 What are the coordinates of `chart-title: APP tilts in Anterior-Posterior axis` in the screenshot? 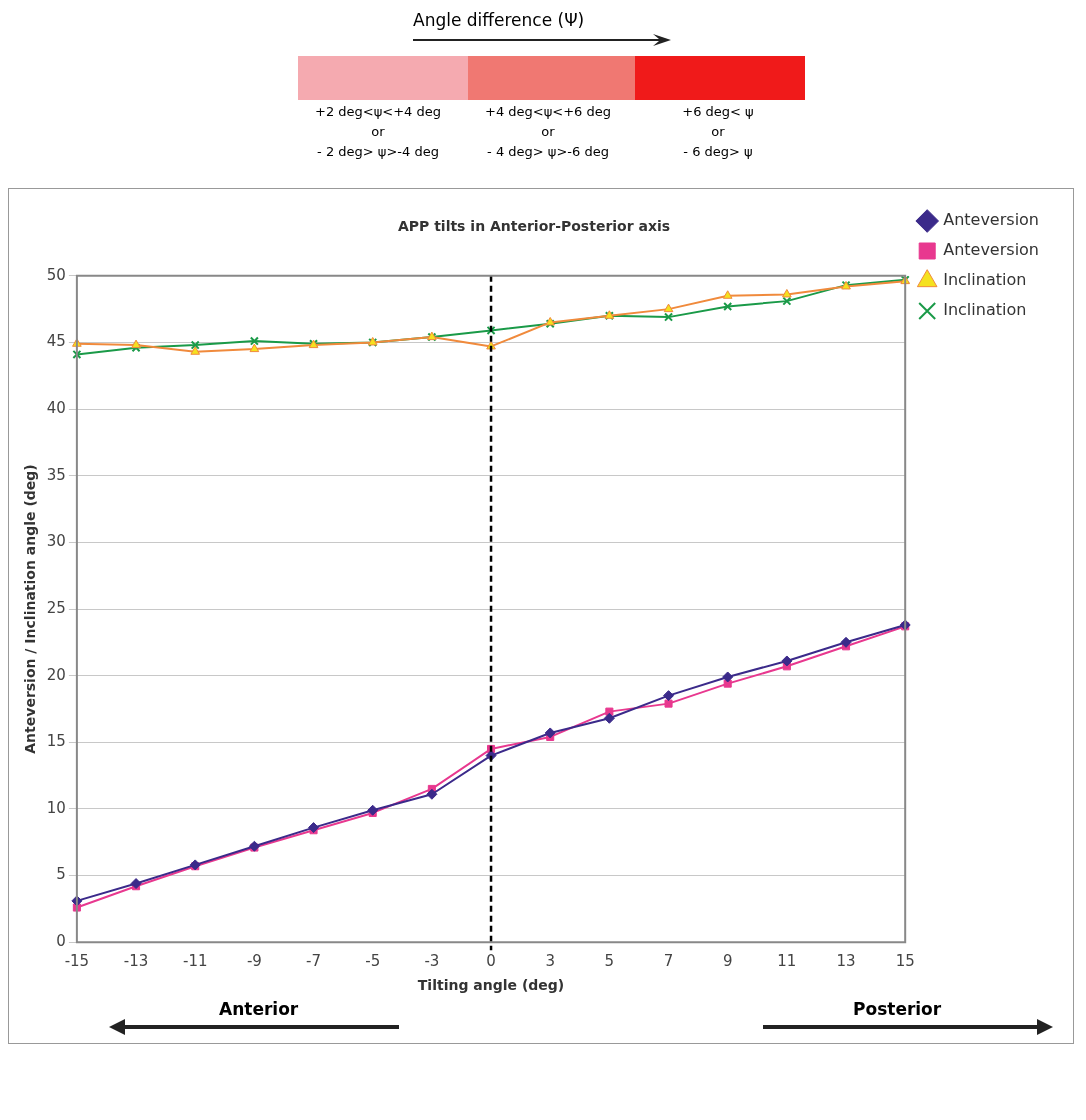 It's located at (534, 226).